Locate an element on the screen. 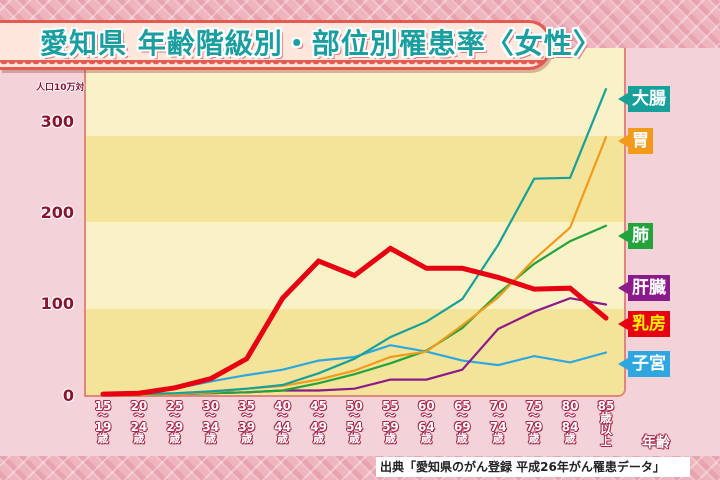  x-axis-label: 年齢 is located at coordinates (656, 443).